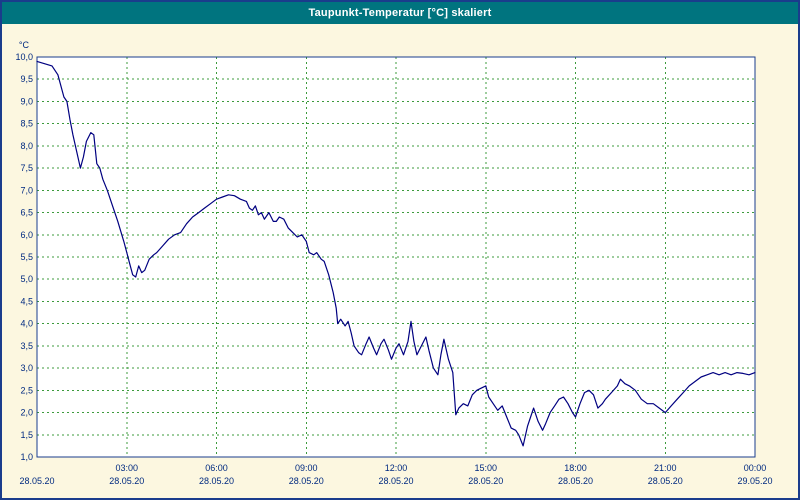  I want to click on y-tick-label: 2,0, so click(26, 413).